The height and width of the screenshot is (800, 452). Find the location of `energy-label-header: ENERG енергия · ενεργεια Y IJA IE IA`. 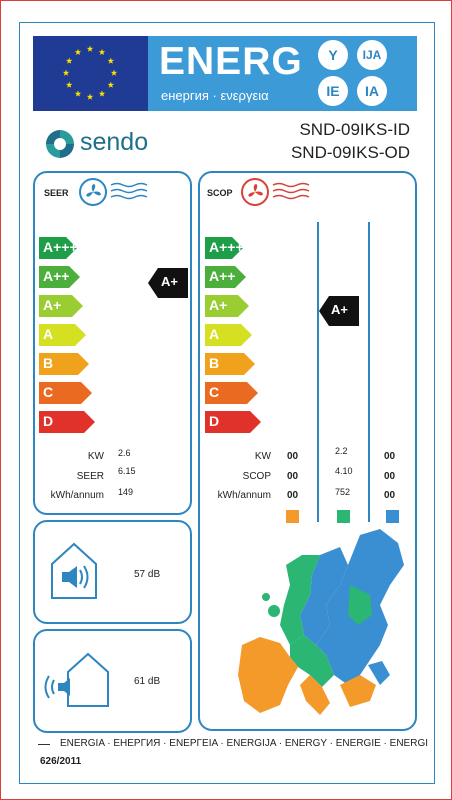

energy-label-header: ENERG енергия · ενεργεια Y IJA IE IA is located at coordinates (225, 73).